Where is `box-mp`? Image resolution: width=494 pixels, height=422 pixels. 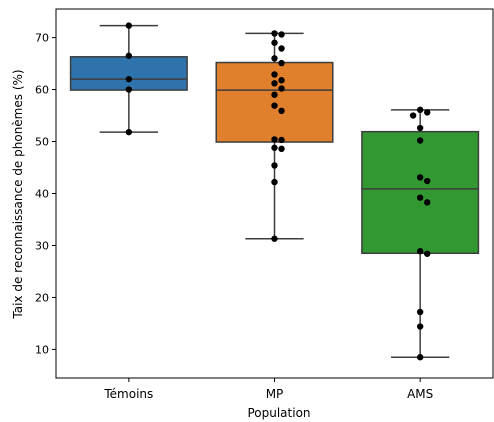 box-mp is located at coordinates (274, 136).